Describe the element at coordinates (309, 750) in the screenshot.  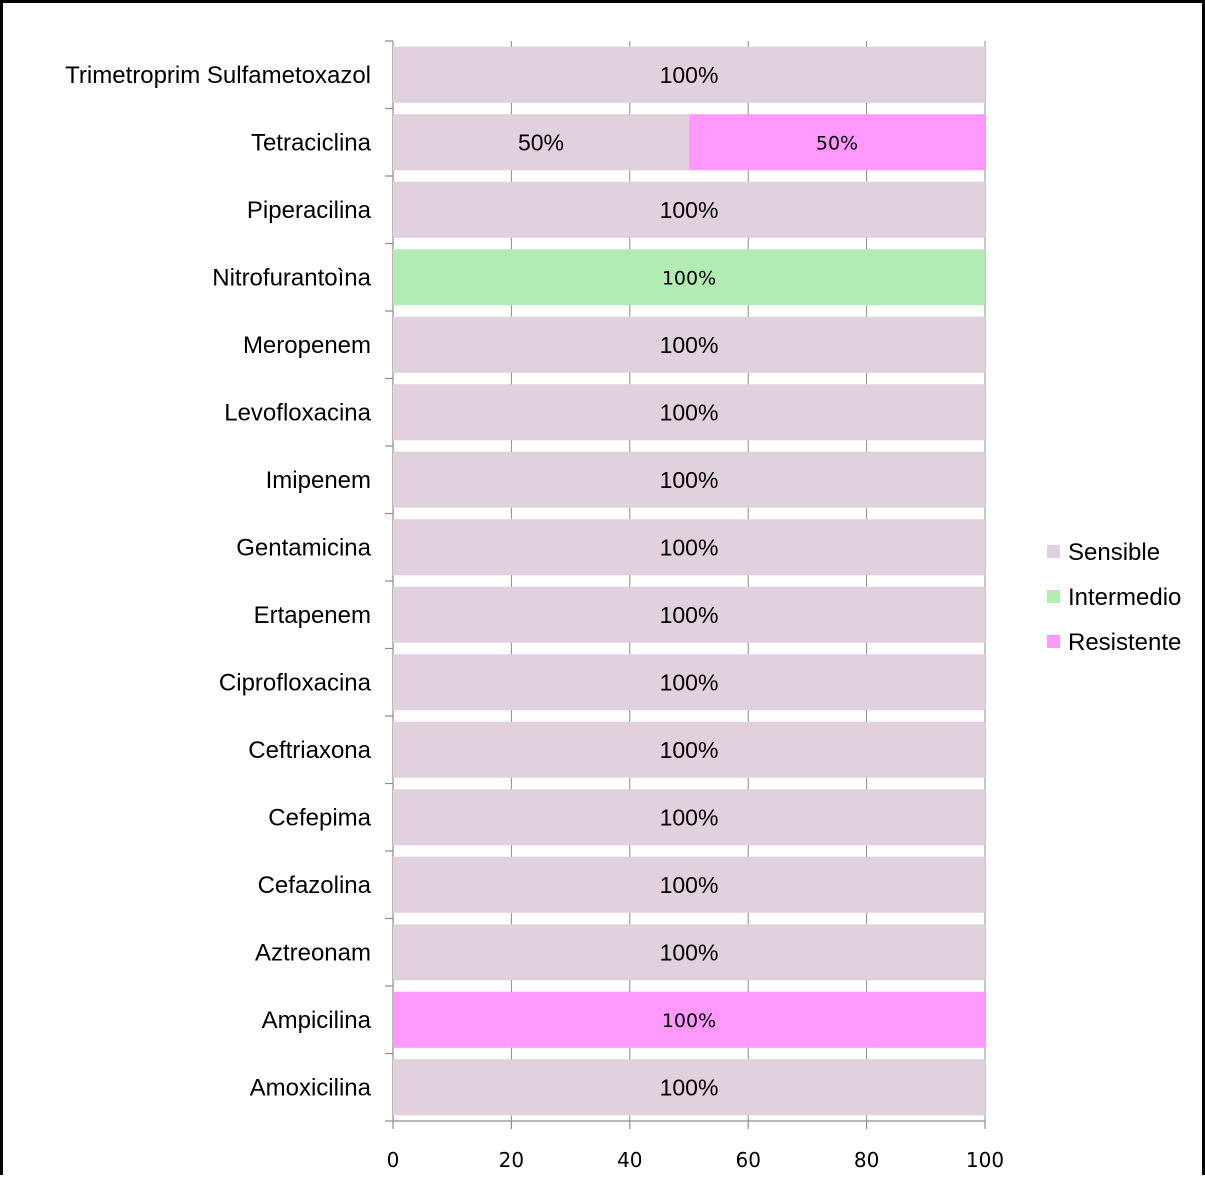
I see `category-label-ceftriaxona: Ceftriaxona` at that location.